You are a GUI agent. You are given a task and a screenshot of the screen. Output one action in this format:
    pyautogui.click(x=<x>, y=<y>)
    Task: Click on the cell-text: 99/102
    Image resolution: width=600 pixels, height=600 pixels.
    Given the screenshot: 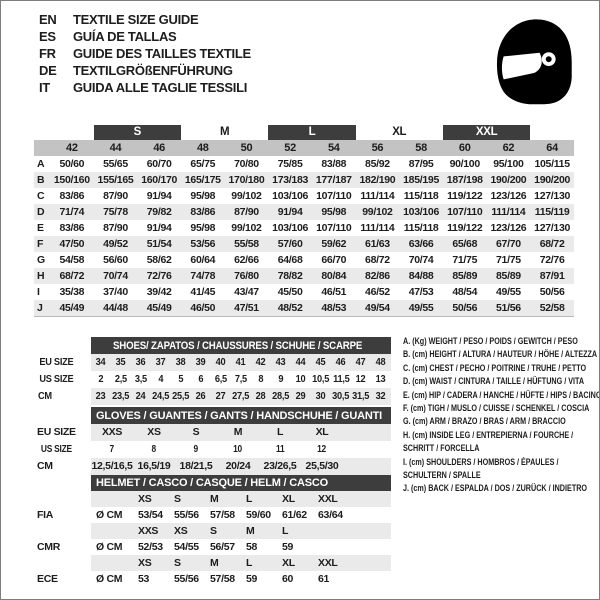 What is the action you would take?
    pyautogui.click(x=377, y=212)
    